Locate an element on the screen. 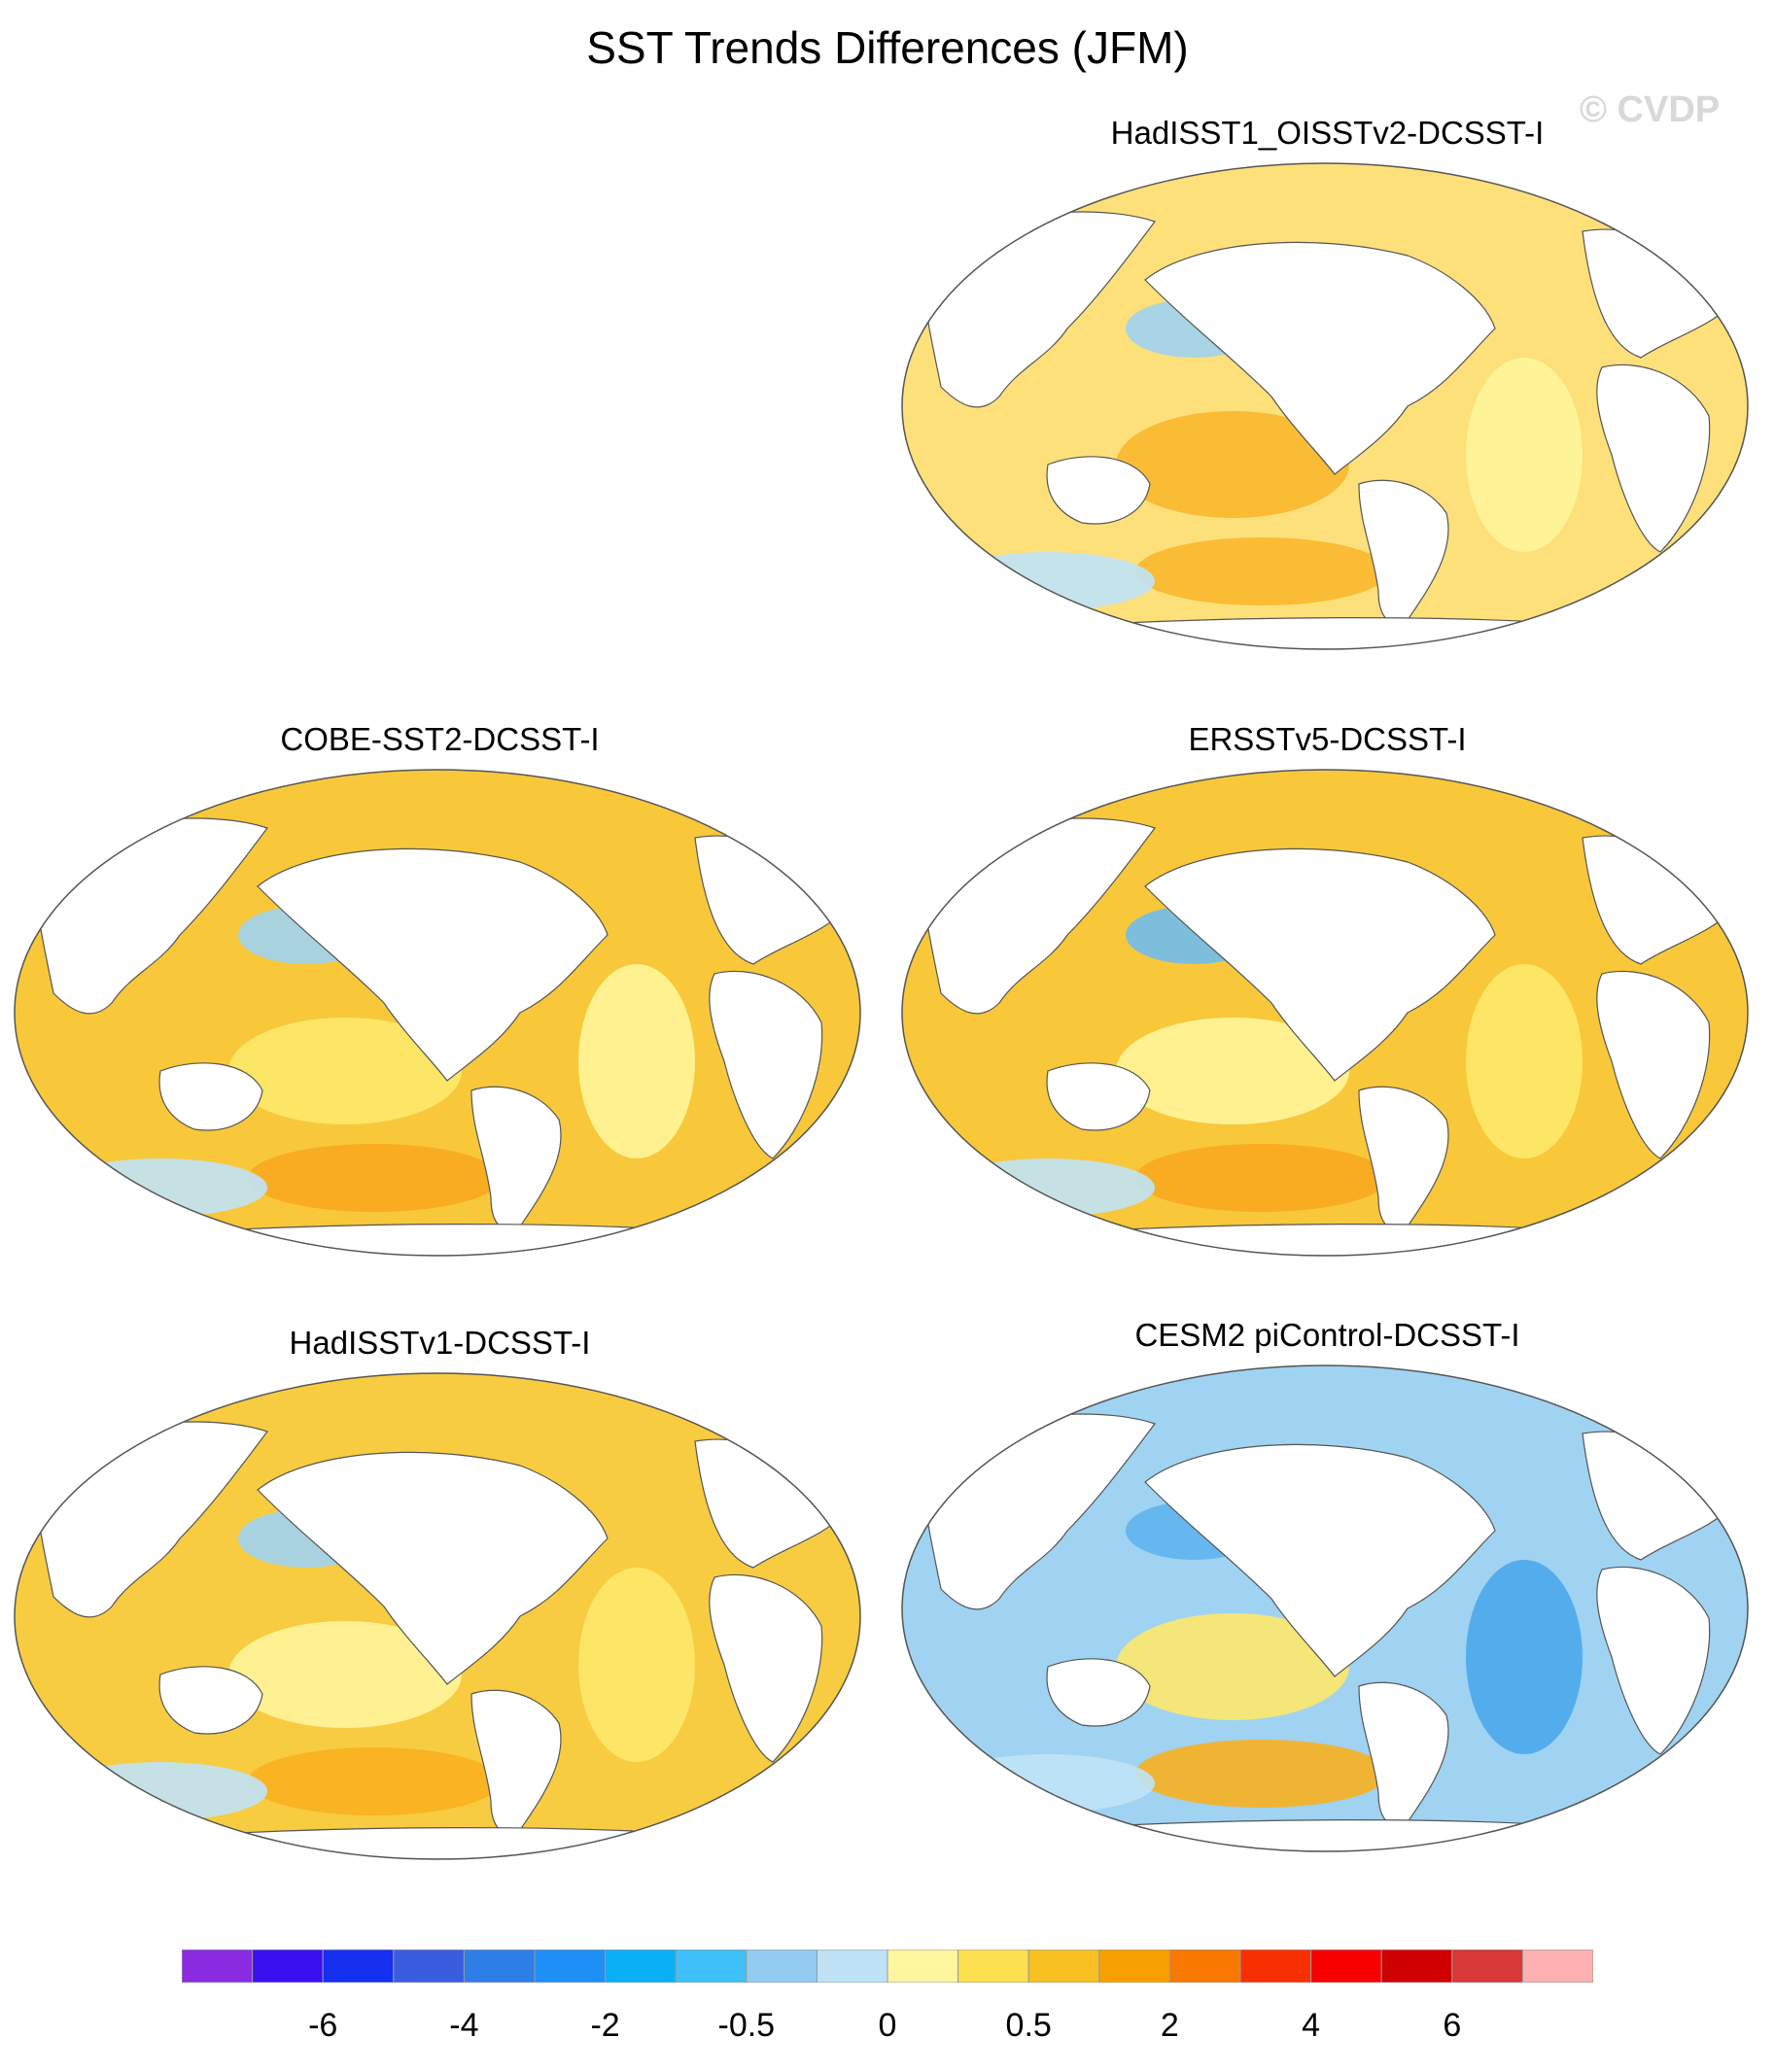 This screenshot has width=1775, height=2072. map-panel-ersstv5: ERSSTv5-DCSST-I is located at coordinates (1327, 989).